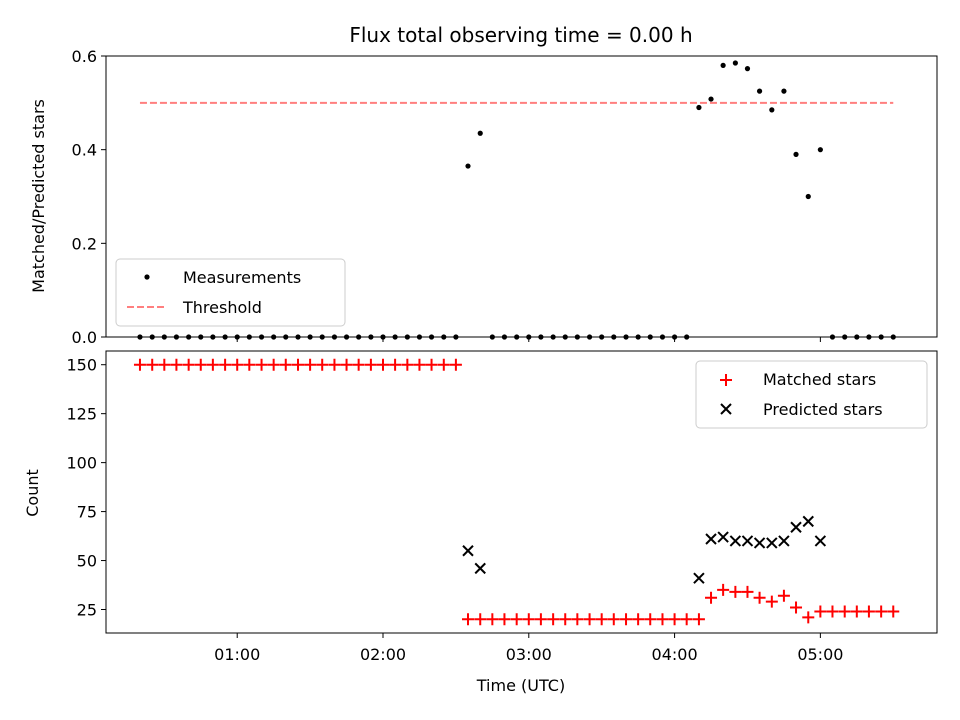 The image size is (960, 720). I want to click on legend-measurements-label: Measurements, so click(242, 277).